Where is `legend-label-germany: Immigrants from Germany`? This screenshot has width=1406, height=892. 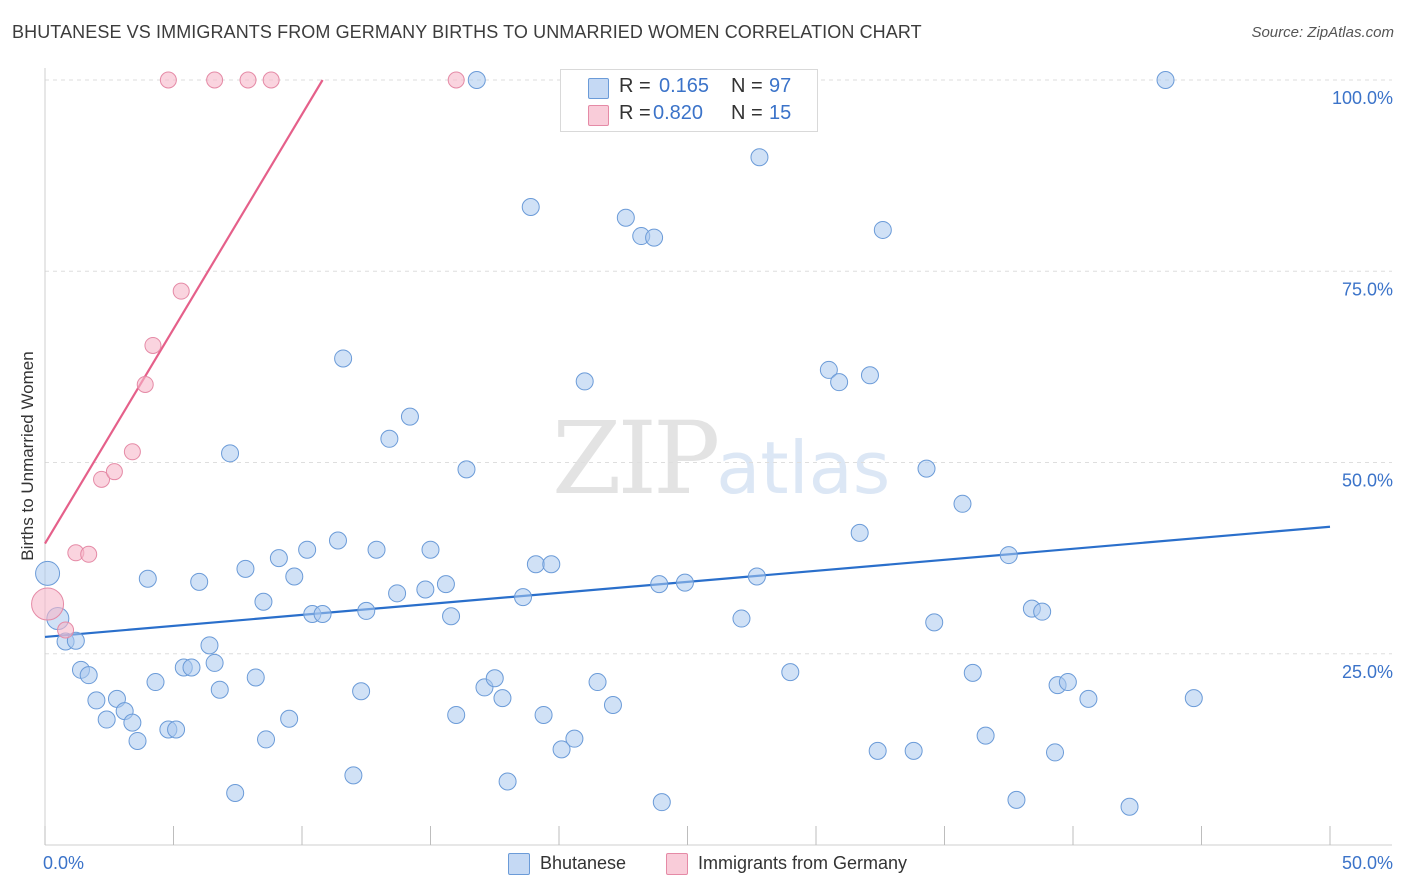 legend-label-germany: Immigrants from Germany is located at coordinates (803, 863).